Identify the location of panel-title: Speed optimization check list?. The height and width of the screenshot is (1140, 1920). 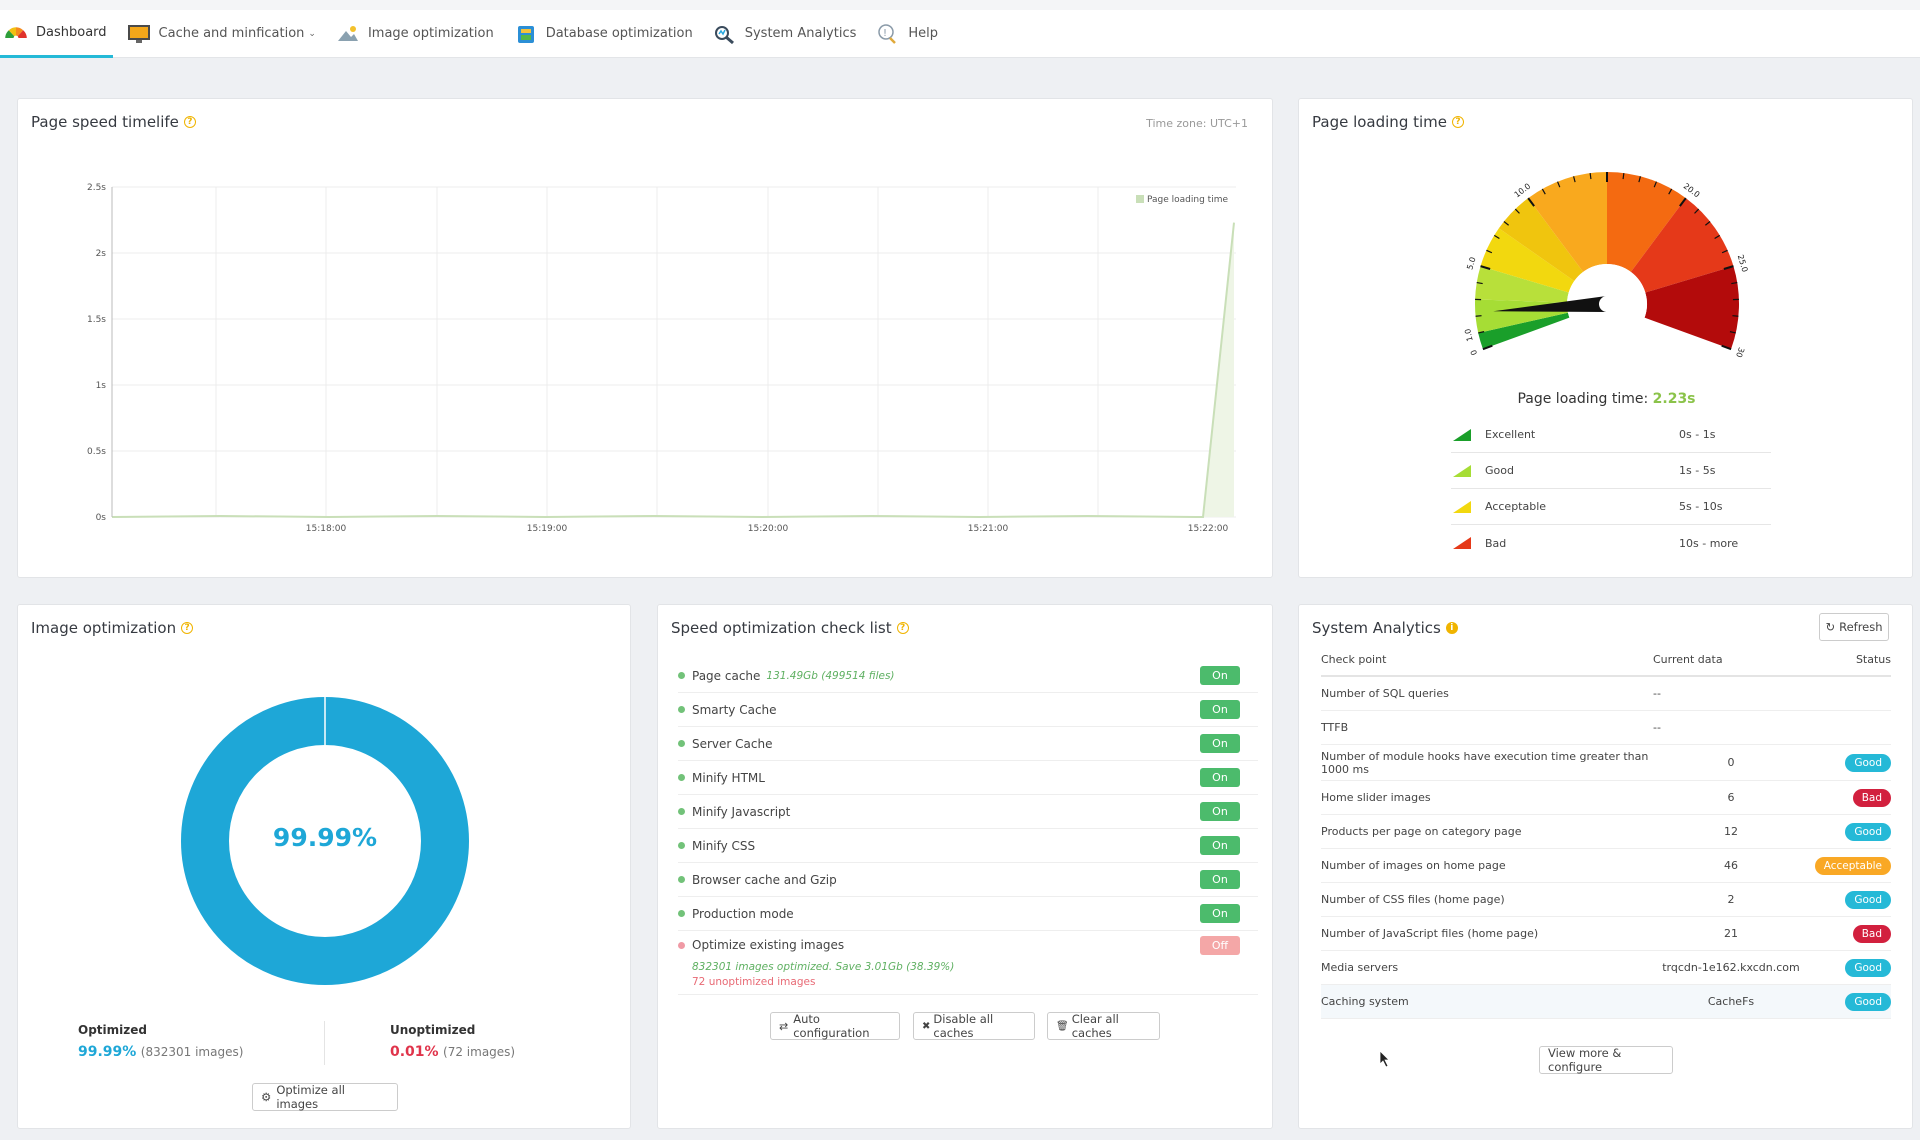
(790, 628).